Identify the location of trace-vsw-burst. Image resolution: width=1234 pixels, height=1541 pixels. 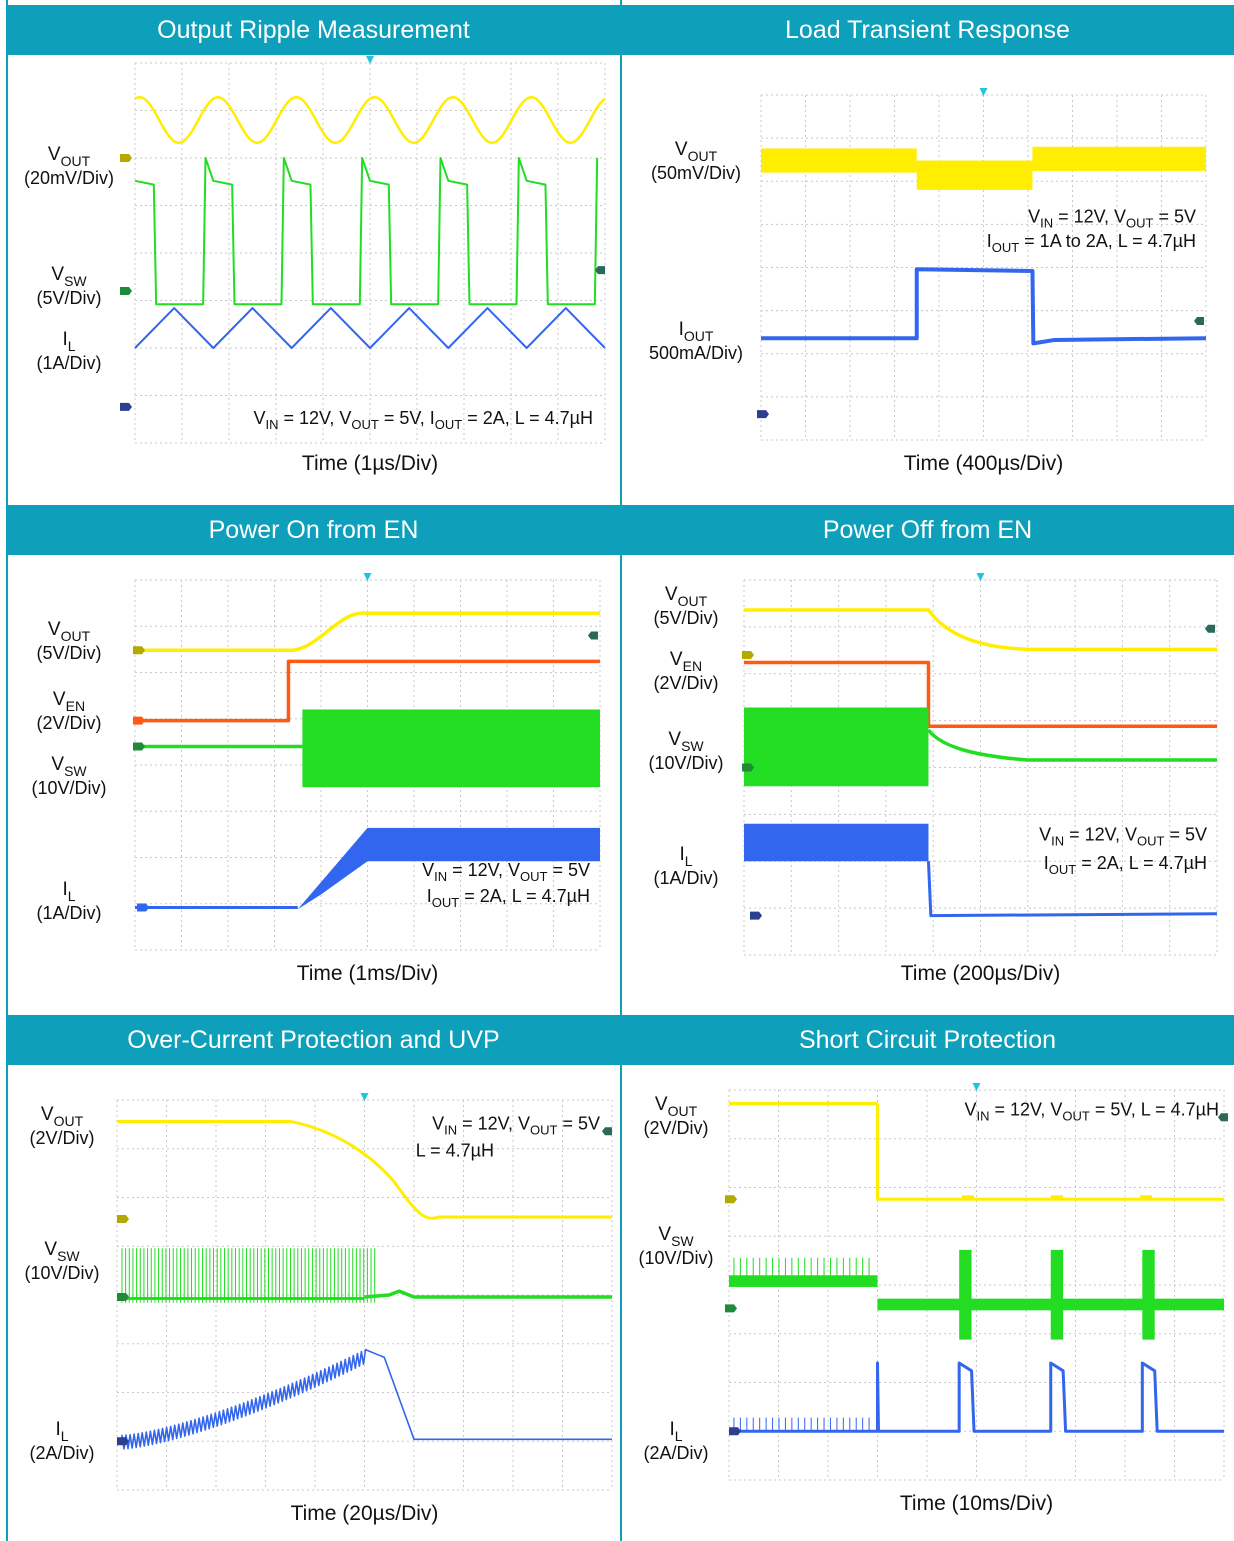
(1148, 1294).